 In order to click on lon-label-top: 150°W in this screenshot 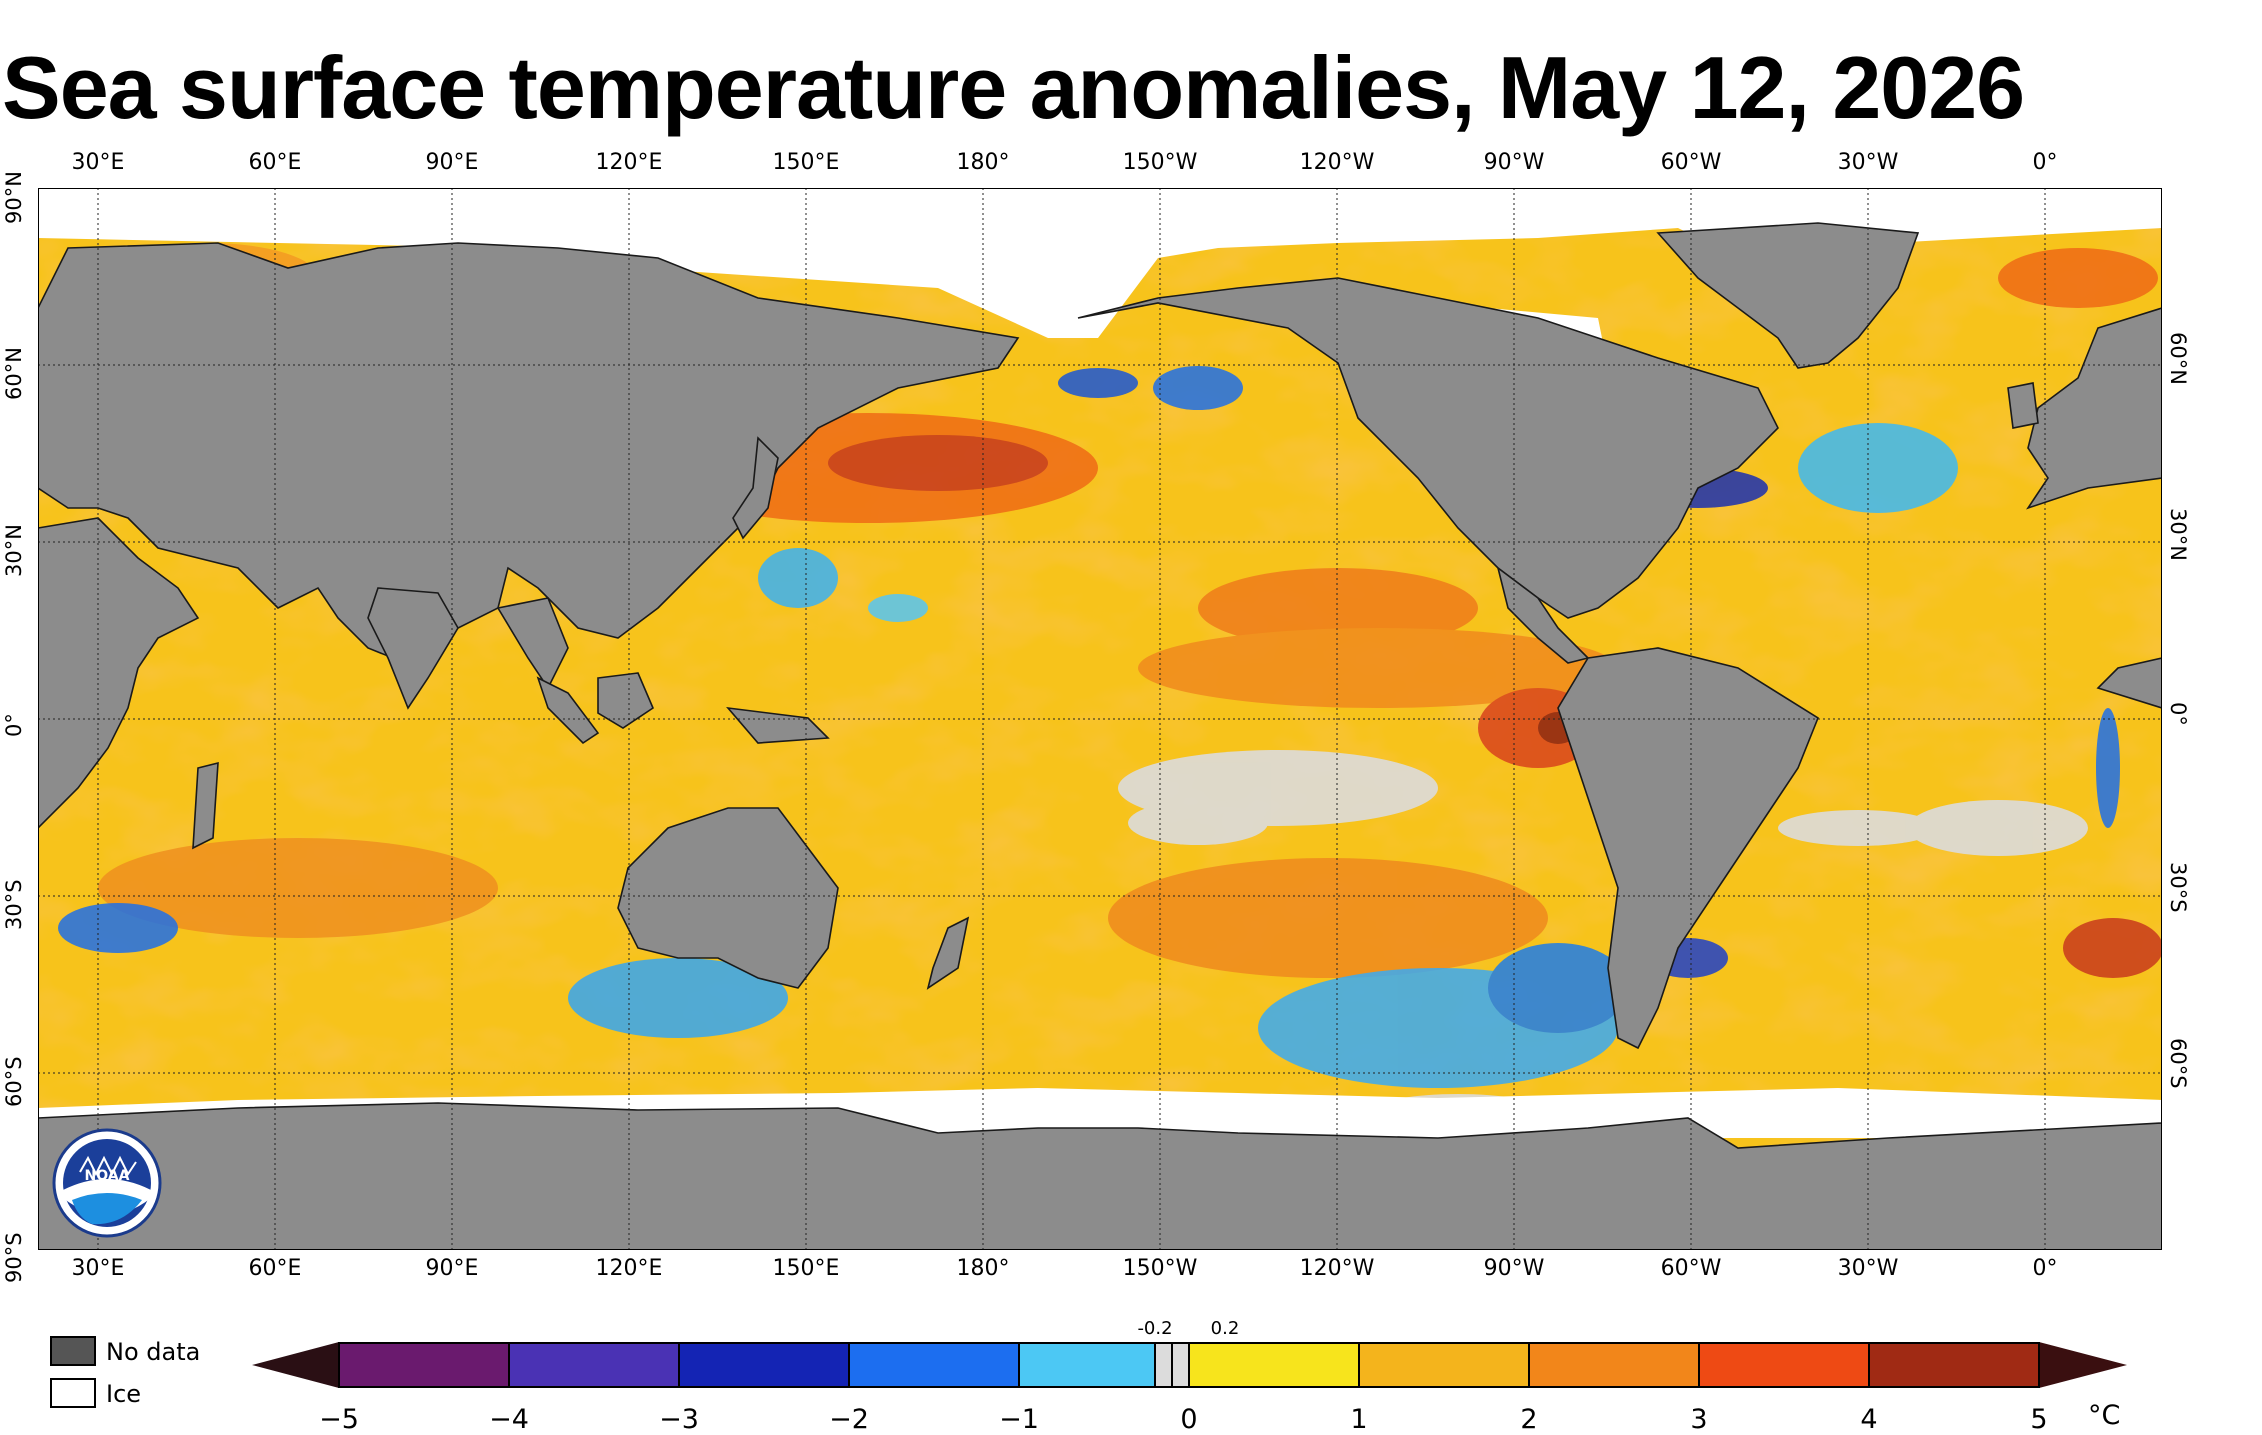, I will do `click(1160, 162)`.